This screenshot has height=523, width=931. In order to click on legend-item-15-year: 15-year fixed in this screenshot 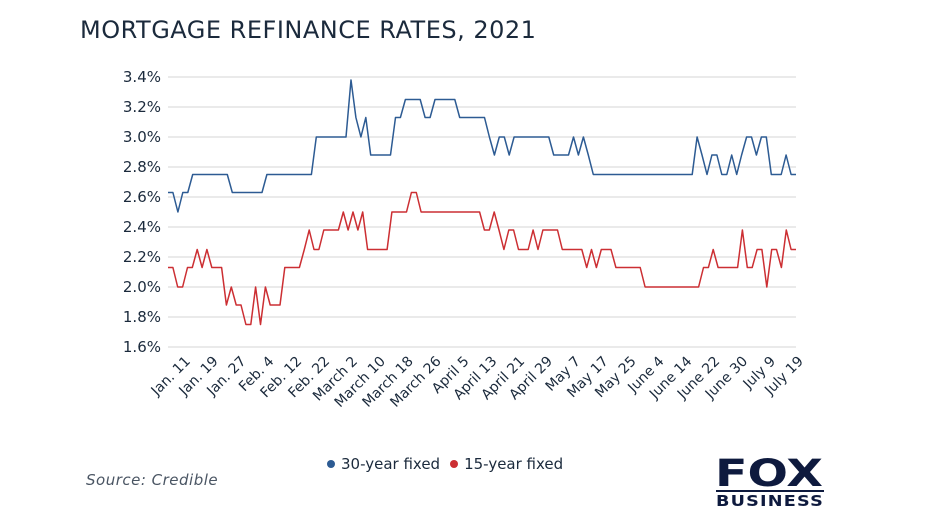, I will do `click(506, 464)`.